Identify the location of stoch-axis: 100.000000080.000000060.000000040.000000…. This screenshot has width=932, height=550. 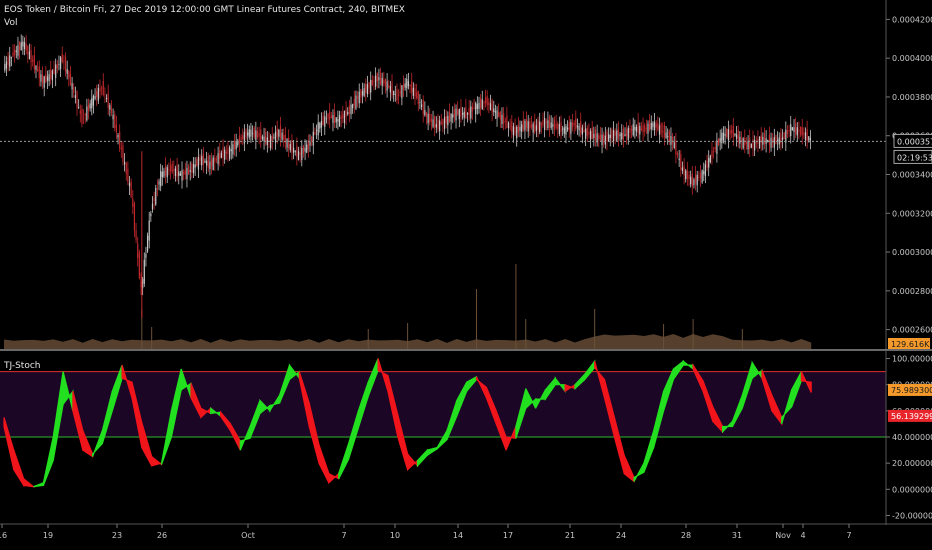
(908, 437).